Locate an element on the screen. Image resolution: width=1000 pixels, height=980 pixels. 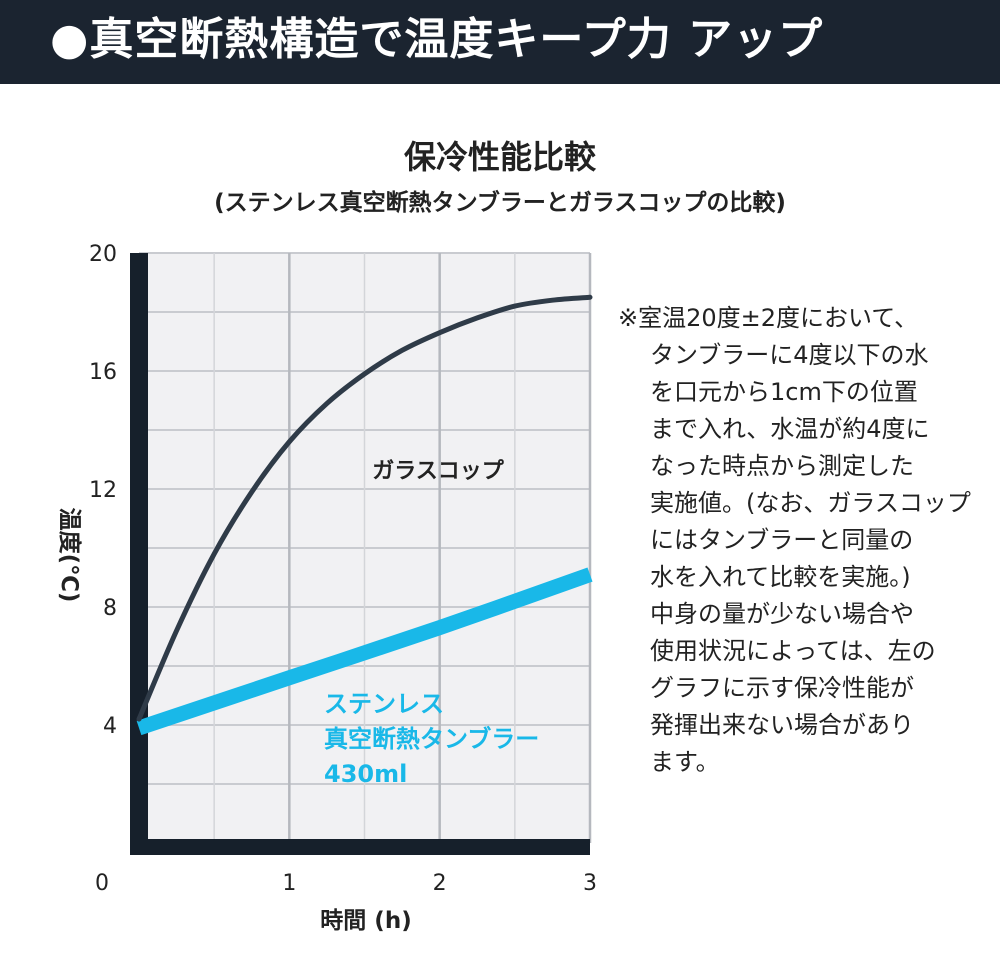
y-tick-label: 16 is located at coordinates (103, 372).